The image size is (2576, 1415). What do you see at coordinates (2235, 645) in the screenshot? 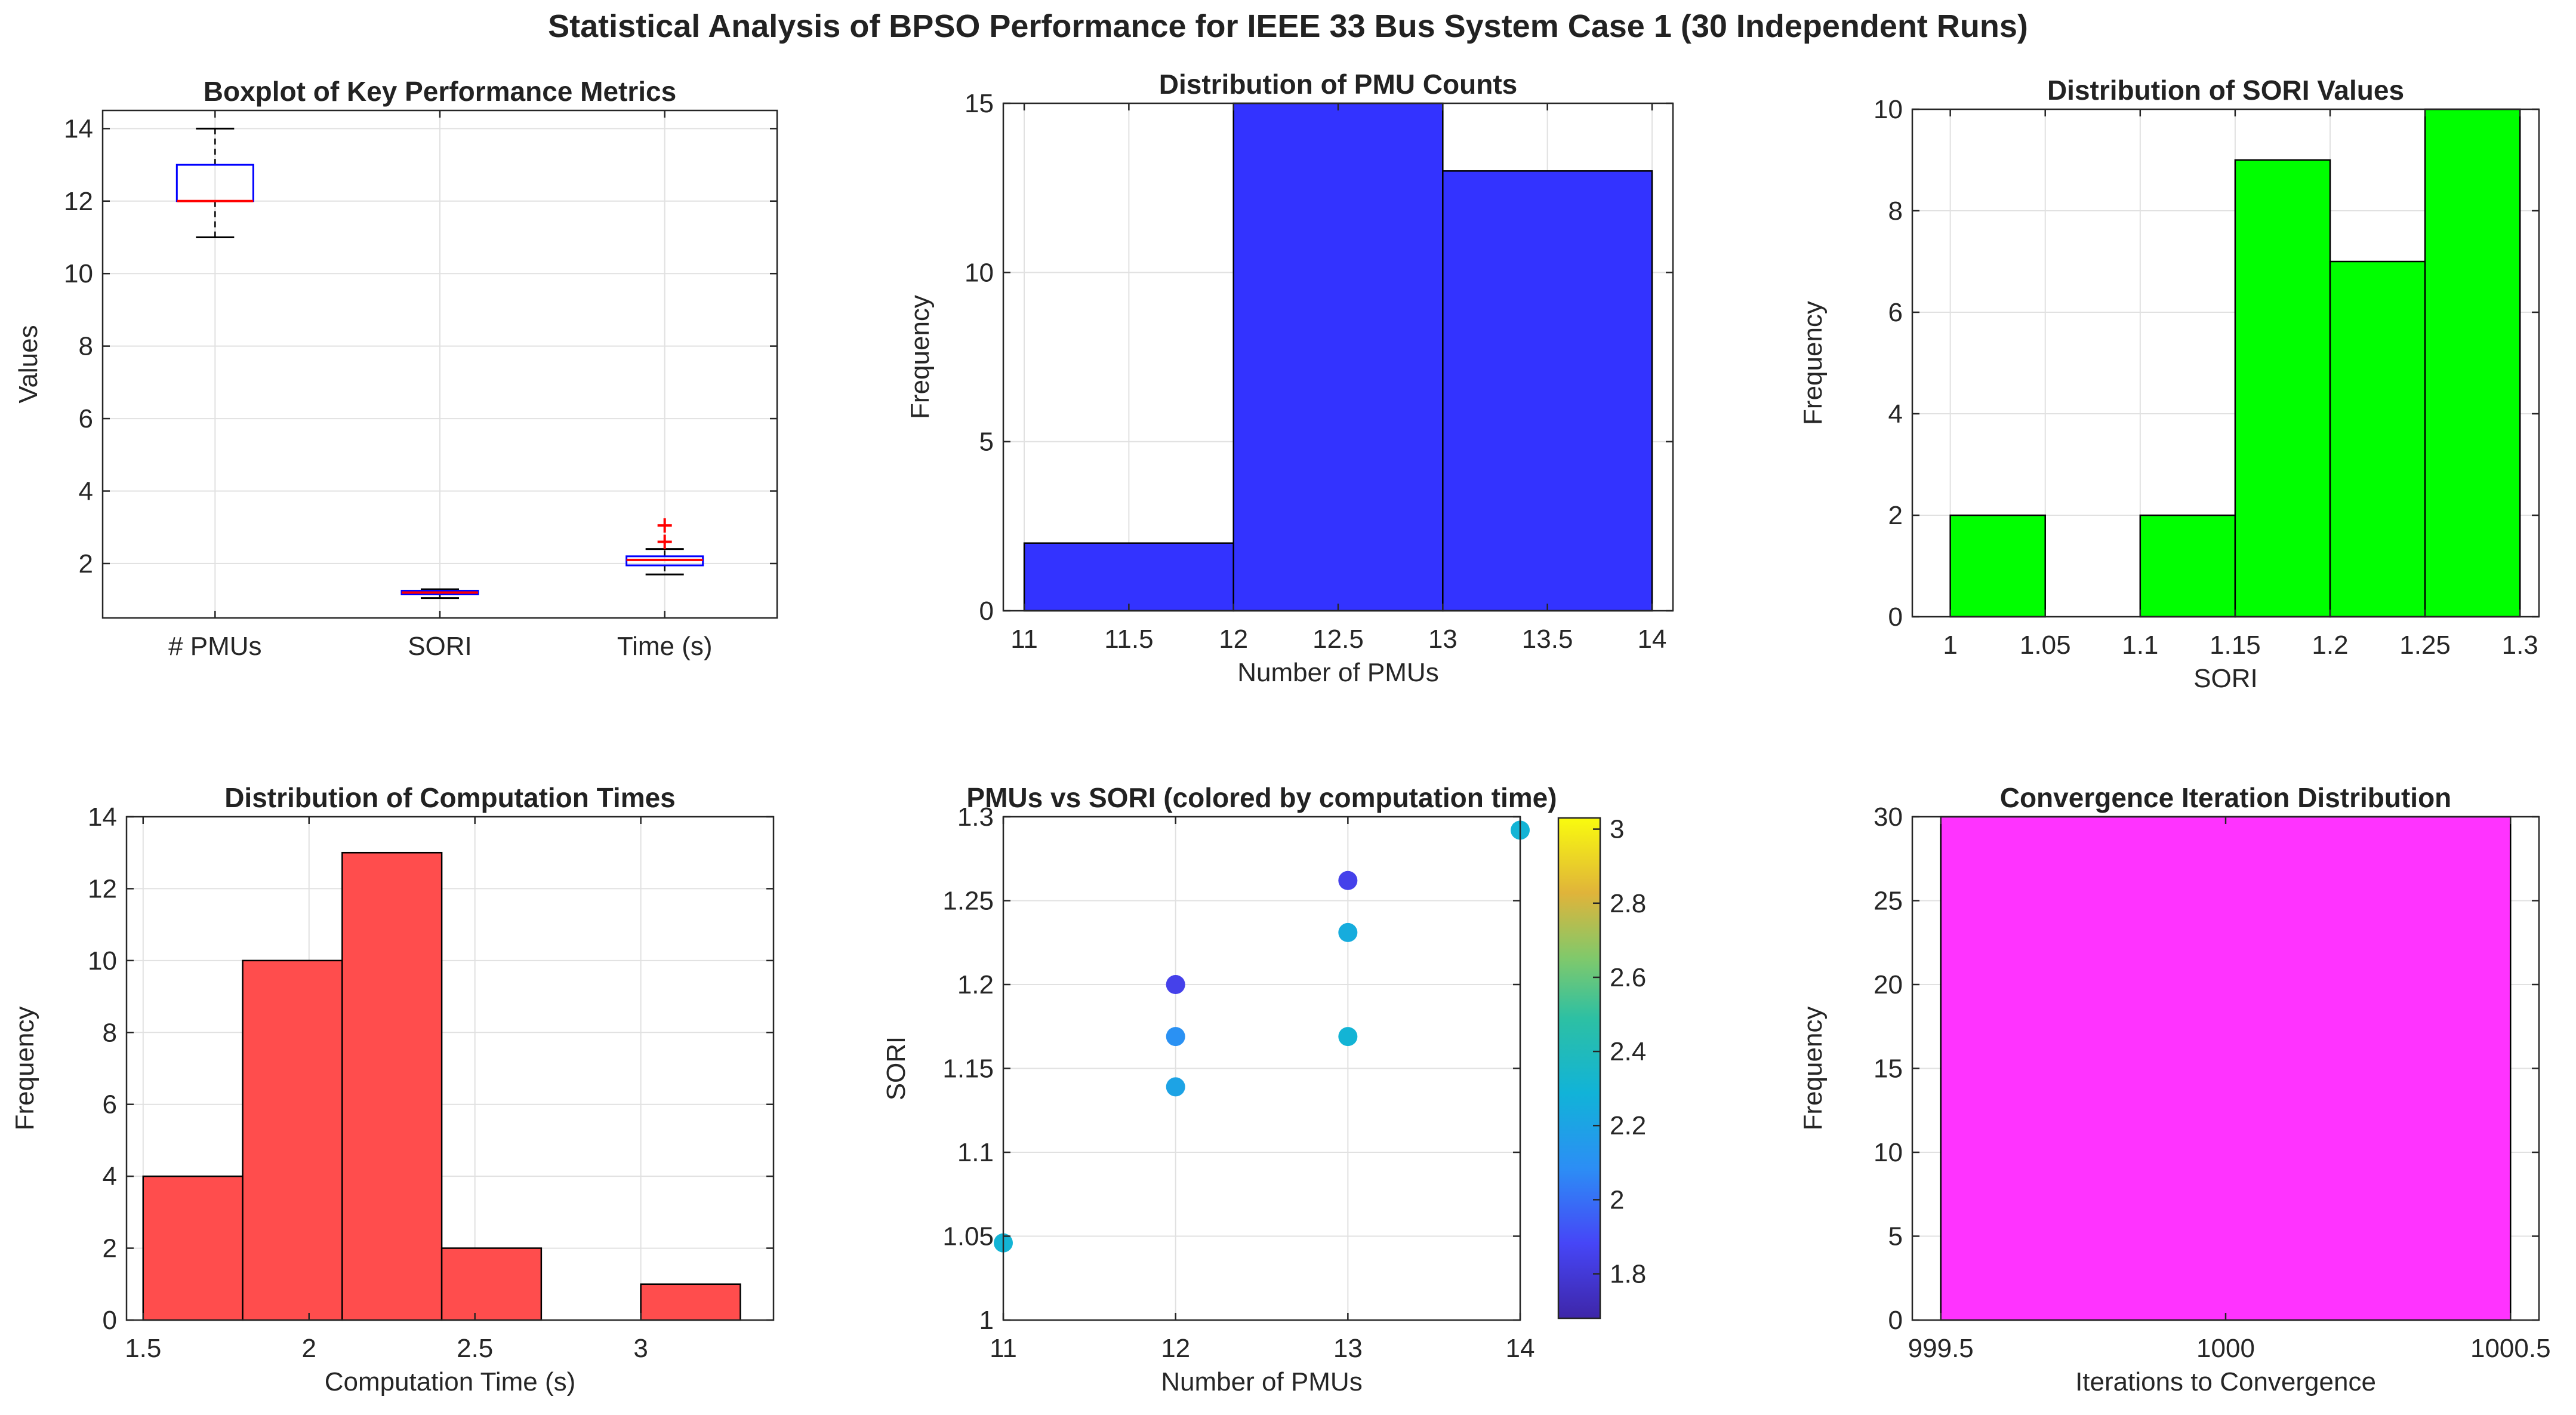
I see `x-tick-label: 1.15` at bounding box center [2235, 645].